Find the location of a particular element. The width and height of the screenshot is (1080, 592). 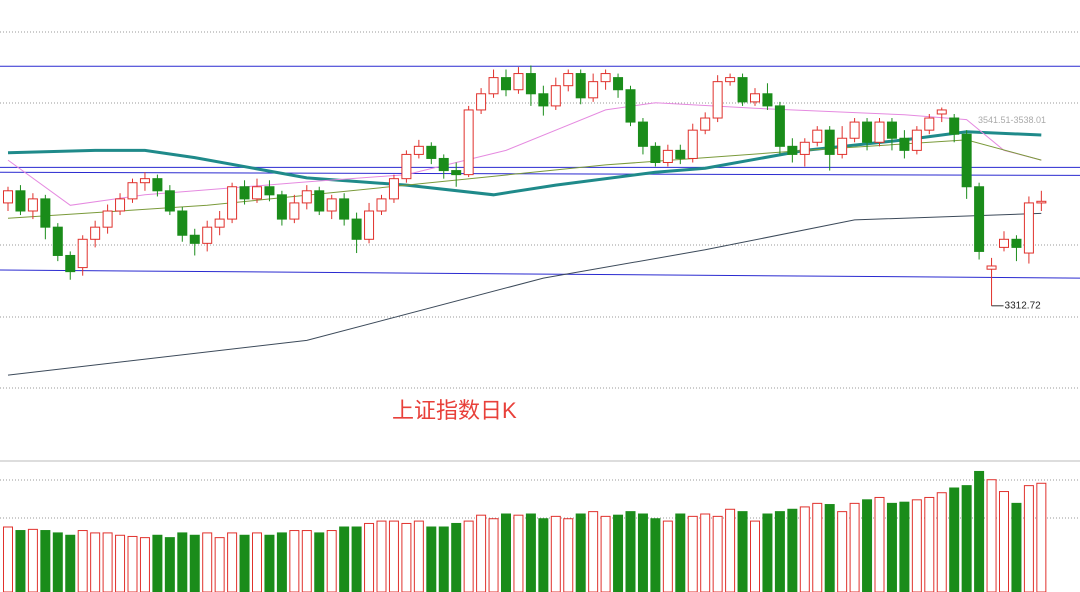

low-label: 3312.72 is located at coordinates (1023, 305).